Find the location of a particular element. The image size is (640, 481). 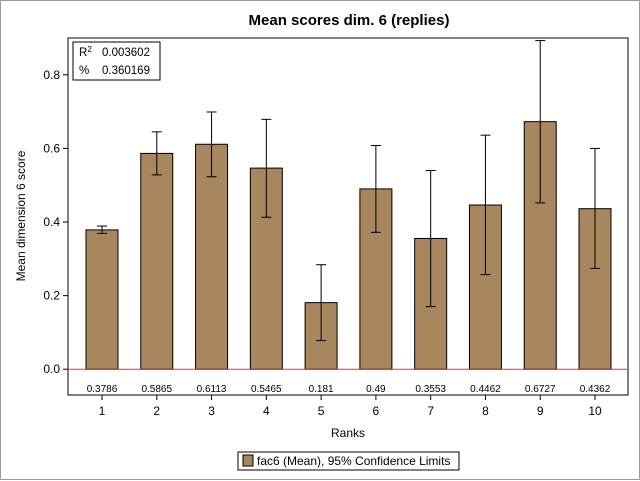

stats-percent-label: % is located at coordinates (84, 71).